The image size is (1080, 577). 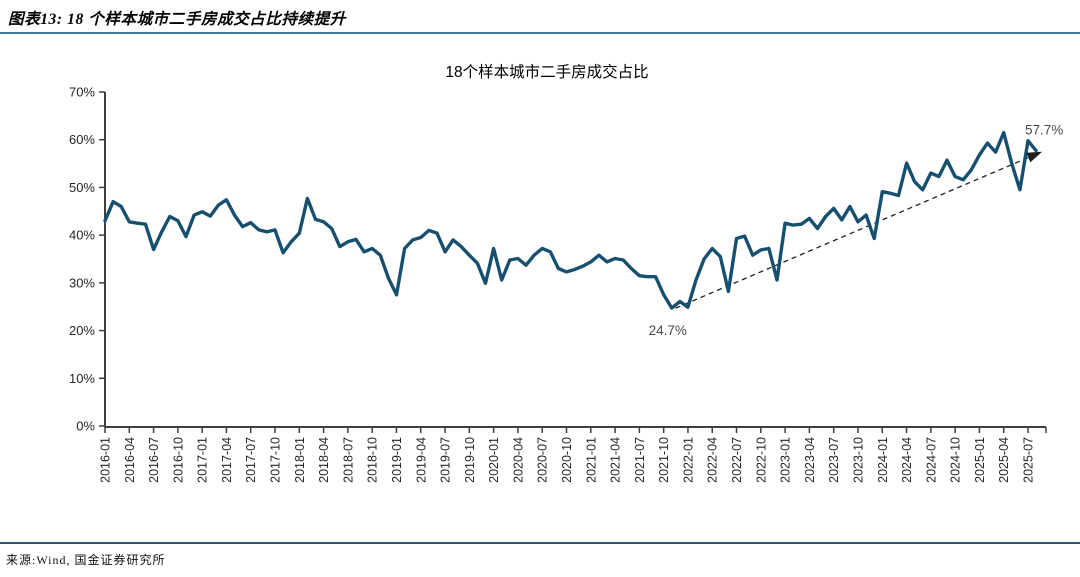 What do you see at coordinates (980, 460) in the screenshot?
I see `x-tick-label: 2025-01` at bounding box center [980, 460].